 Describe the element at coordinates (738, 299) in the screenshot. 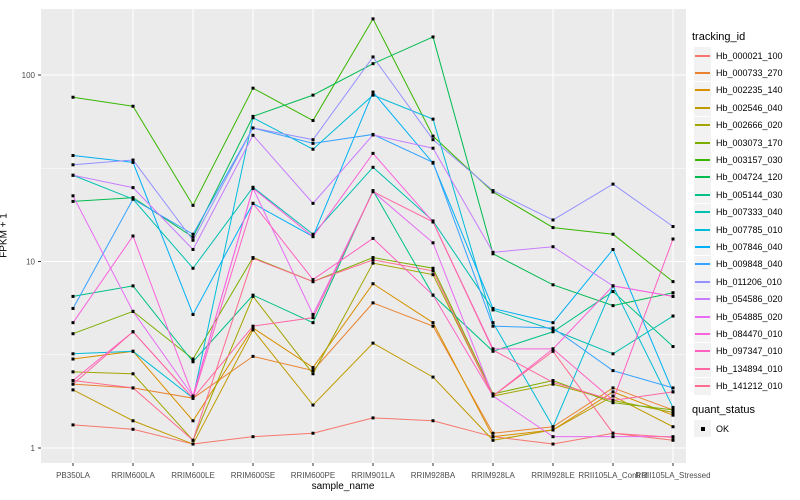

I see `legend-item-Hb_054586_020: Hb_054586_020` at that location.